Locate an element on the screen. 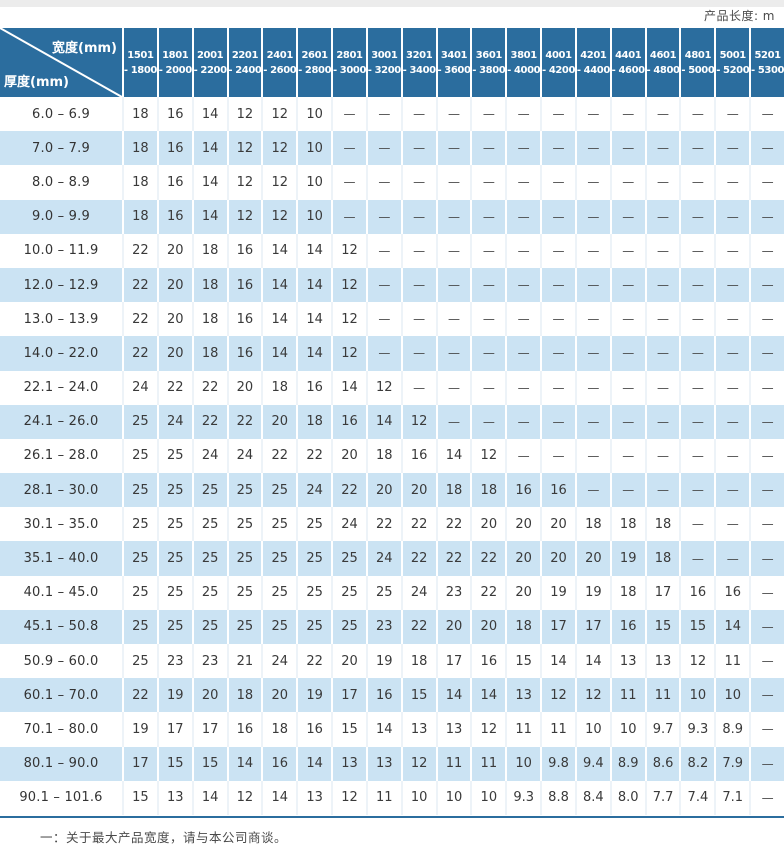 The height and width of the screenshot is (846, 784). column-header: 1501- 1800 is located at coordinates (139, 62).